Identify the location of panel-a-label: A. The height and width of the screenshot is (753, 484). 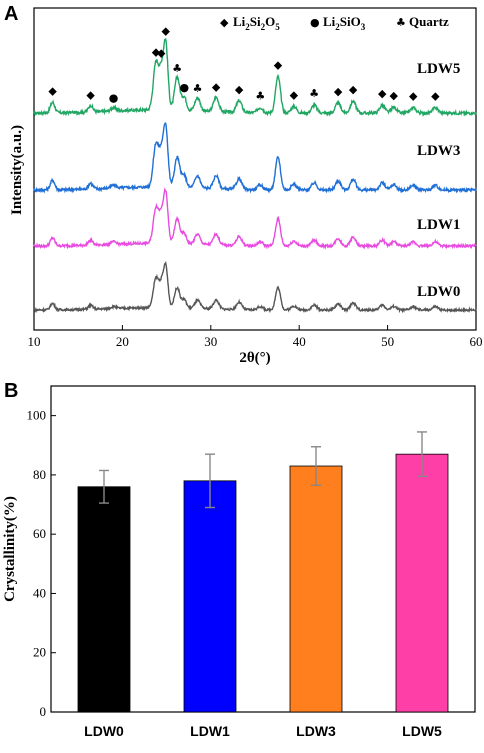
(11, 14).